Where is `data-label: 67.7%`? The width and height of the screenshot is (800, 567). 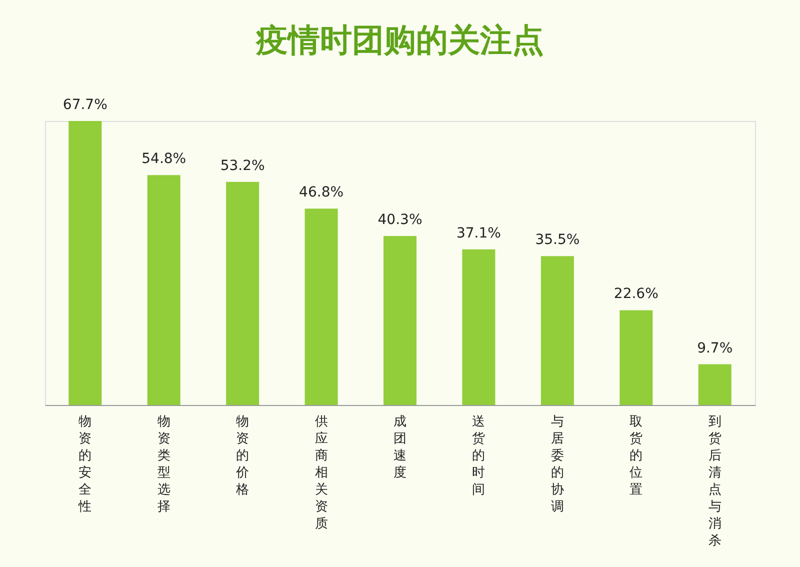
data-label: 67.7% is located at coordinates (85, 105).